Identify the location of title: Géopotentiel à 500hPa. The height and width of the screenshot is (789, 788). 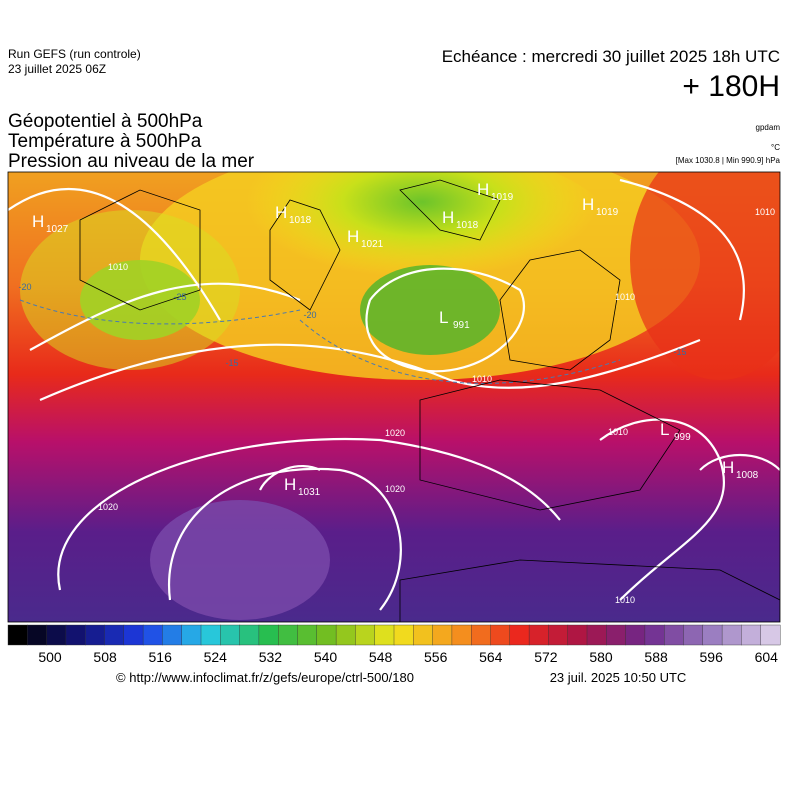
(105, 121).